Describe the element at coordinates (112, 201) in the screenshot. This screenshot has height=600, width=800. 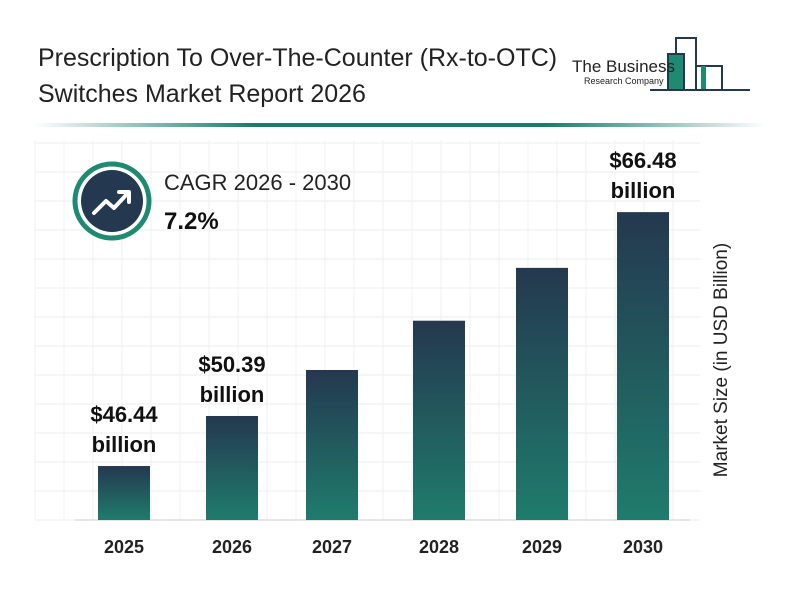
I see `trend-up-icon` at that location.